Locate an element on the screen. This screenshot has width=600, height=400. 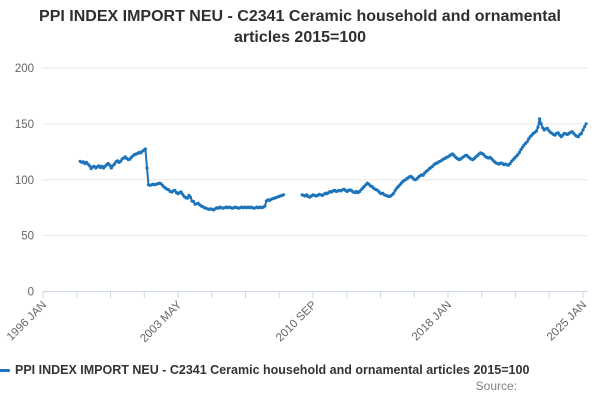
svg-text: 2018 JAN is located at coordinates (432, 321).